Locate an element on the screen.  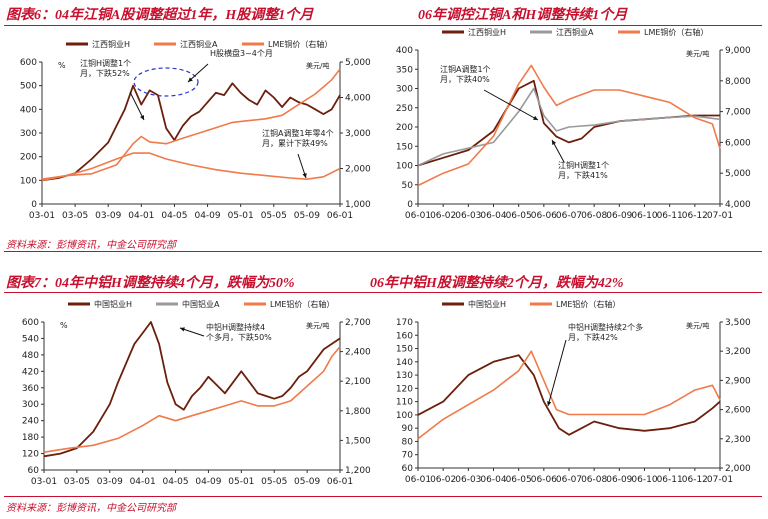
right-tick-label: 2,600 is located at coordinates (738, 411).